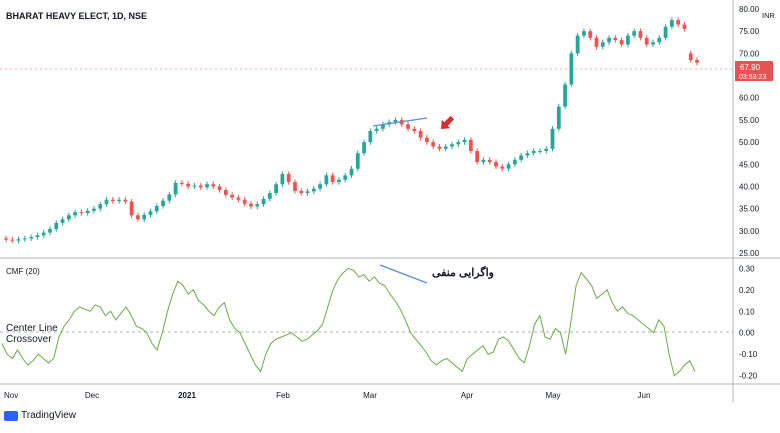 The image size is (780, 433). Describe the element at coordinates (403, 274) in the screenshot. I see `cmf-trend-line` at that location.